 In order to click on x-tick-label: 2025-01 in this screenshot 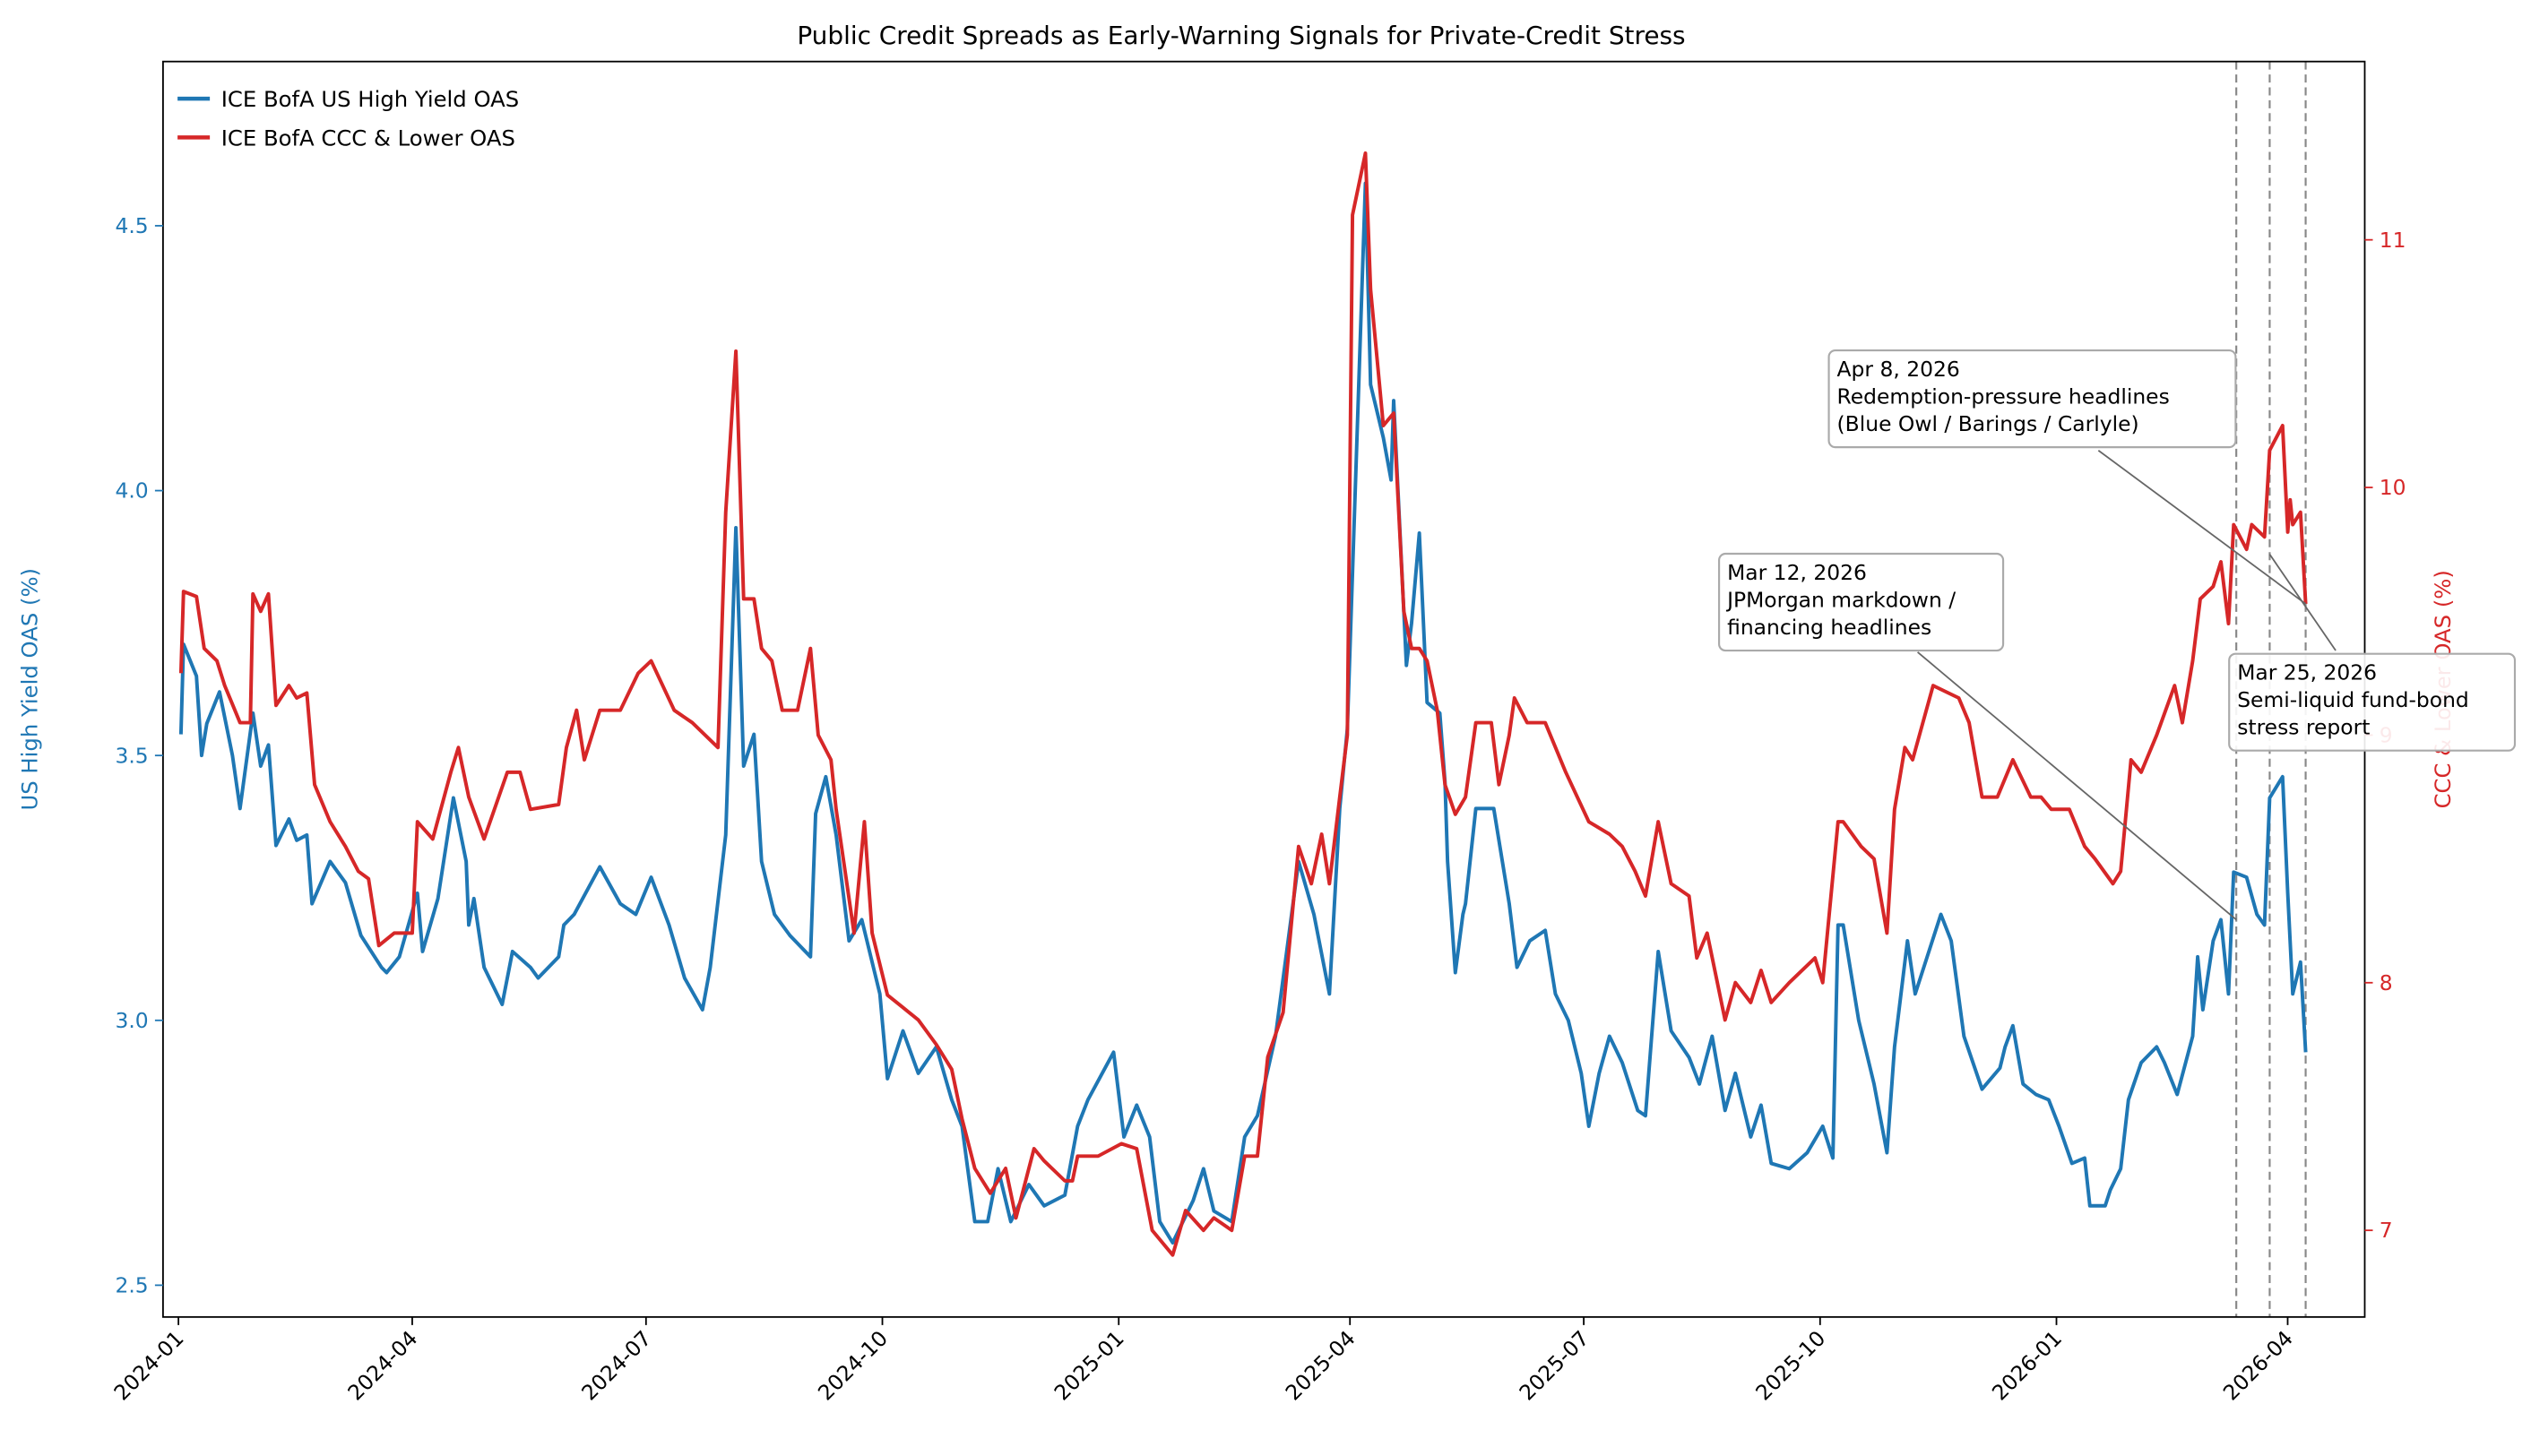, I will do `click(1089, 1366)`.